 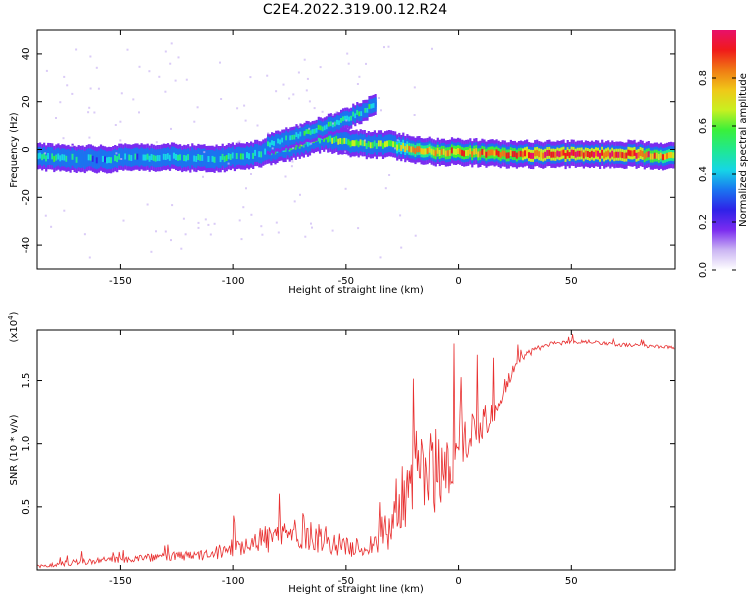 What do you see at coordinates (13, 326) in the screenshot?
I see `snr-scale-label: (x104)` at bounding box center [13, 326].